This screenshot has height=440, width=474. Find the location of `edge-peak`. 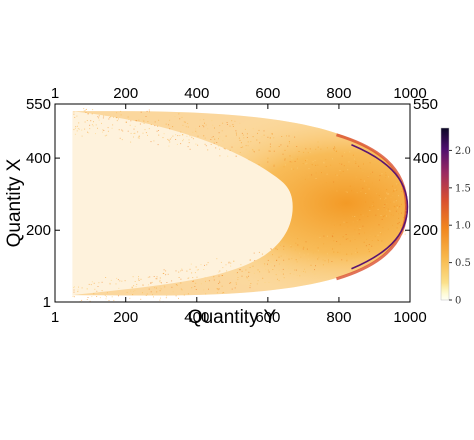

edge-peak is located at coordinates (380, 207).